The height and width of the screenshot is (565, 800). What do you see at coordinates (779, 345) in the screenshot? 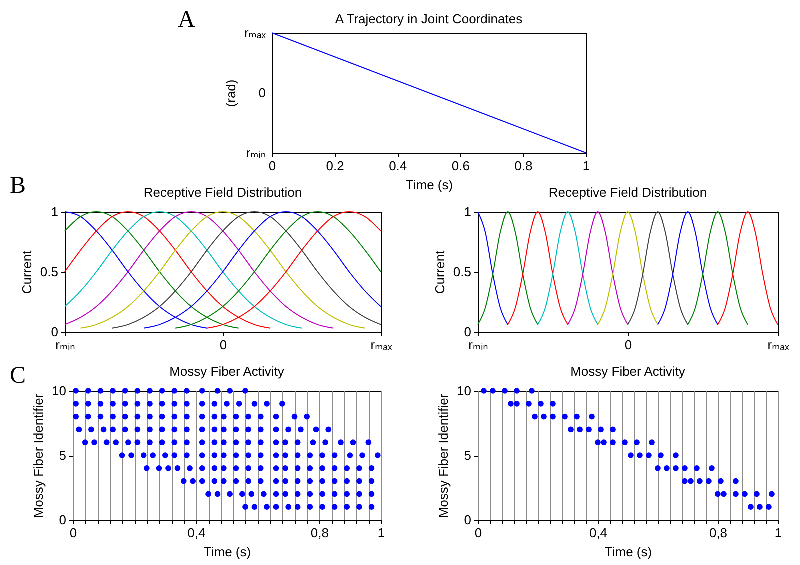
I see `x-tick-label: rₘₐₓ` at bounding box center [779, 345].